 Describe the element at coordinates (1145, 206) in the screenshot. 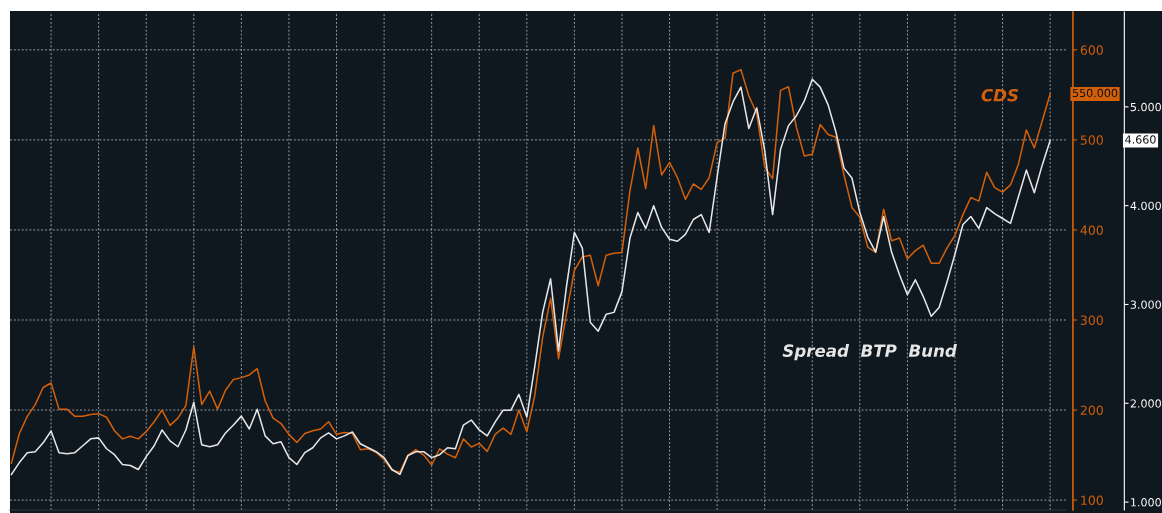

I see `y2-tick-label: 4.000` at that location.